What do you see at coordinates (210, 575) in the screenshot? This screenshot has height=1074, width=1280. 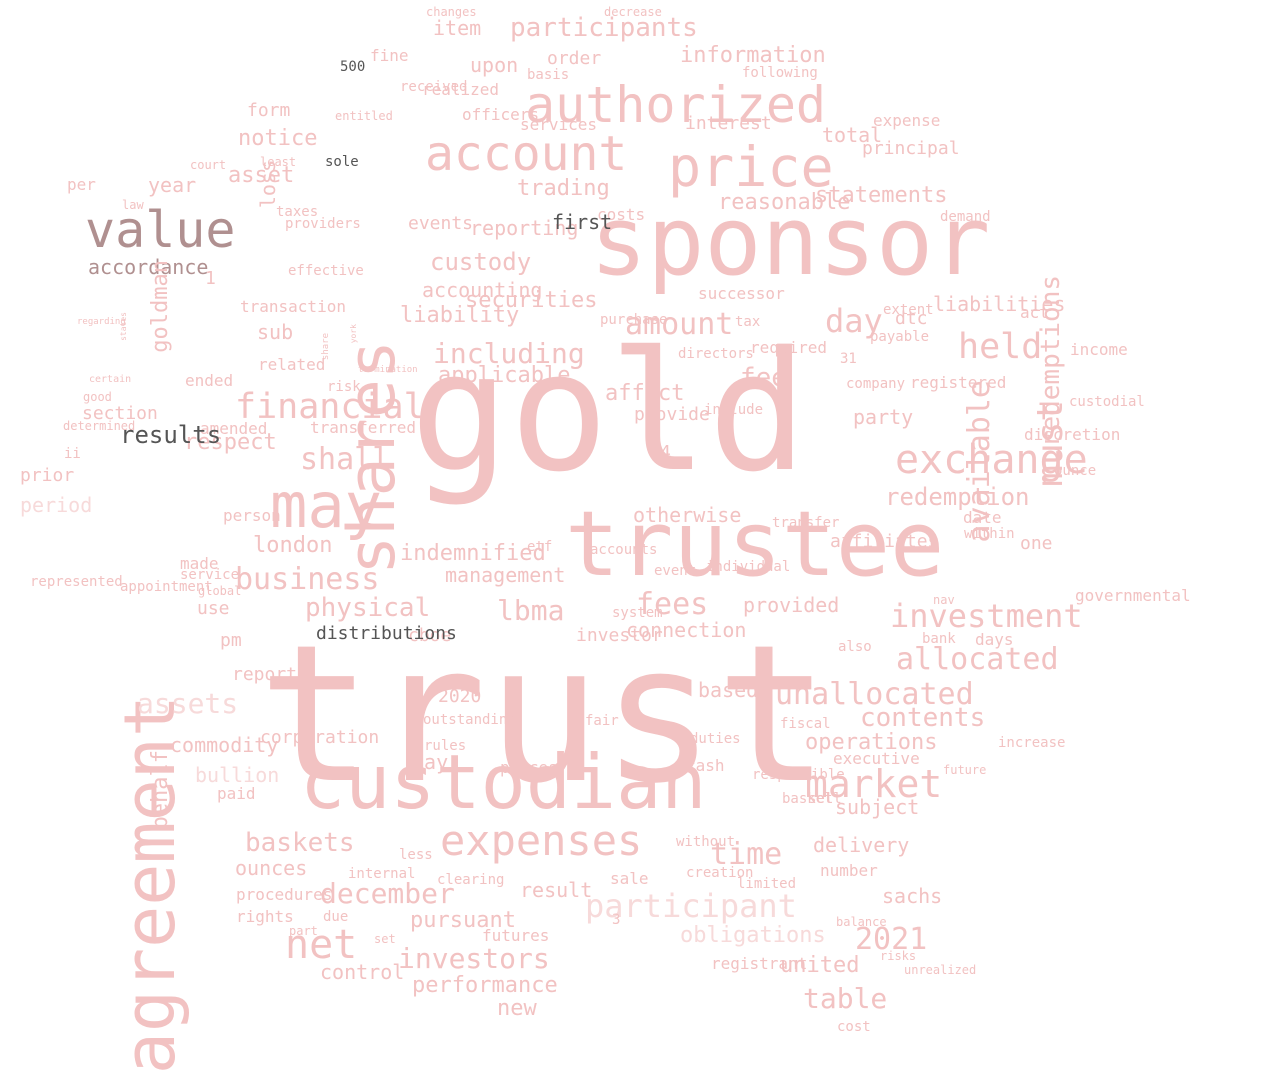 I see `word-service: service` at bounding box center [210, 575].